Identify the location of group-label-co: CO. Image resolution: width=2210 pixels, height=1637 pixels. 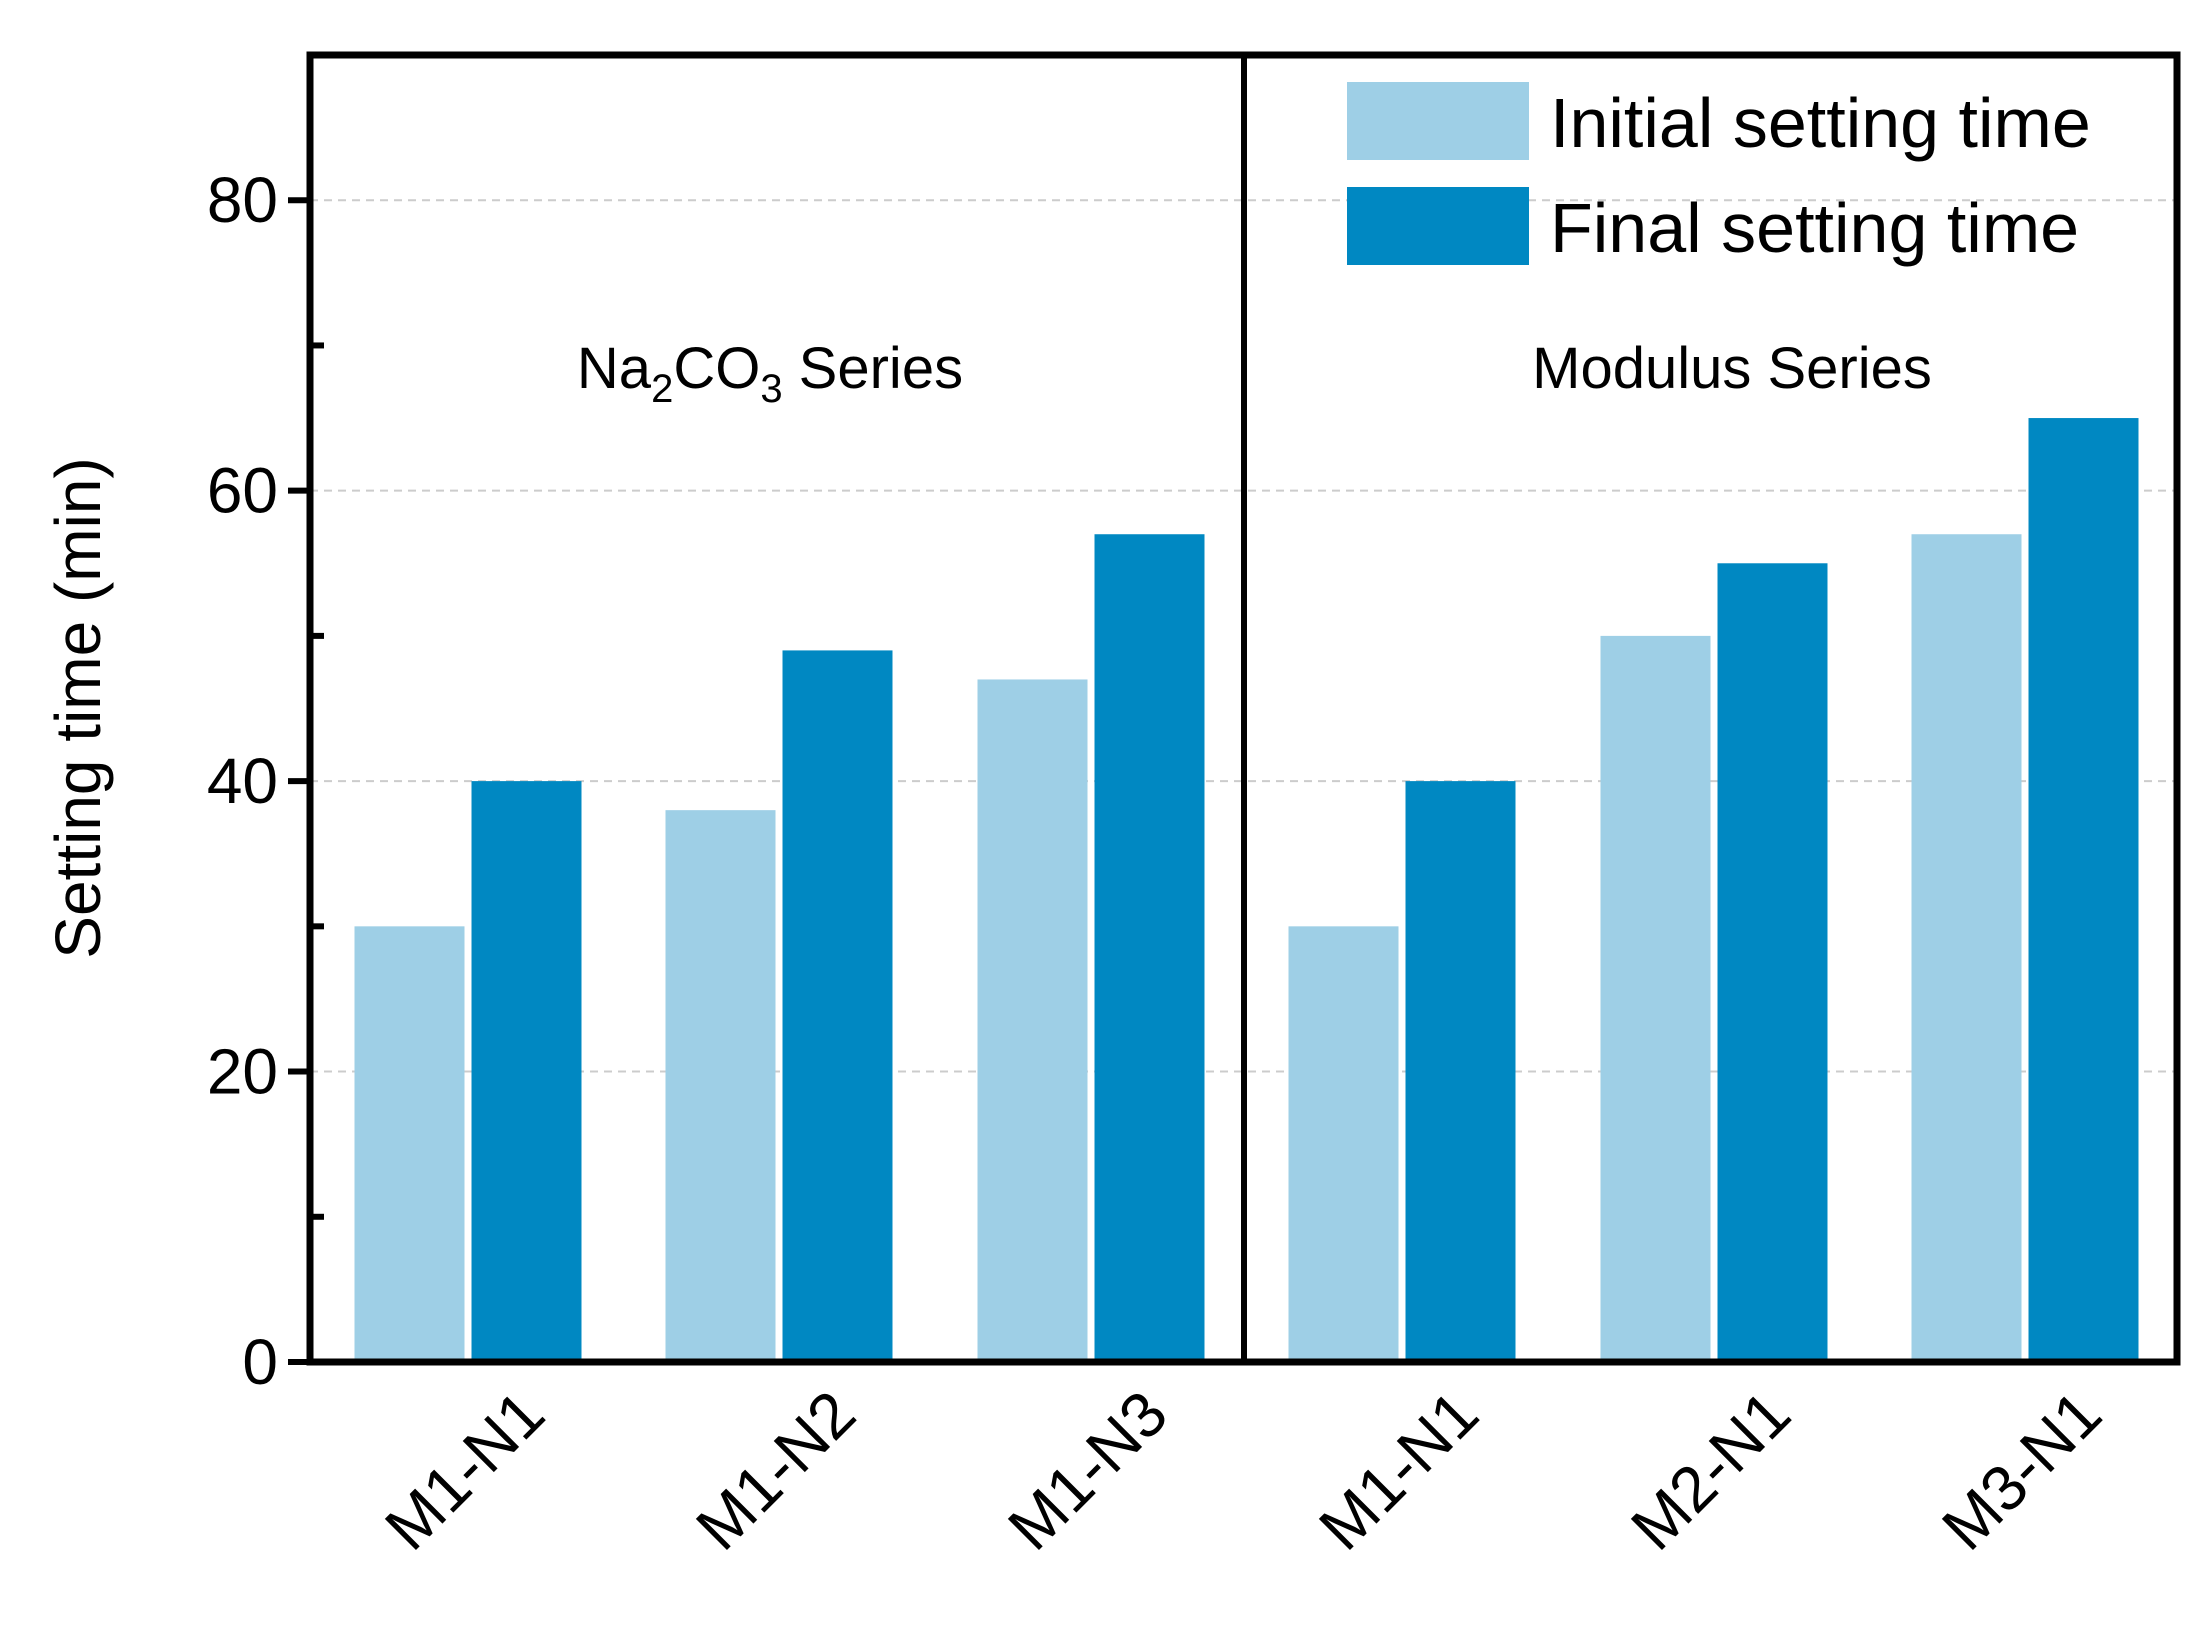
(716, 368).